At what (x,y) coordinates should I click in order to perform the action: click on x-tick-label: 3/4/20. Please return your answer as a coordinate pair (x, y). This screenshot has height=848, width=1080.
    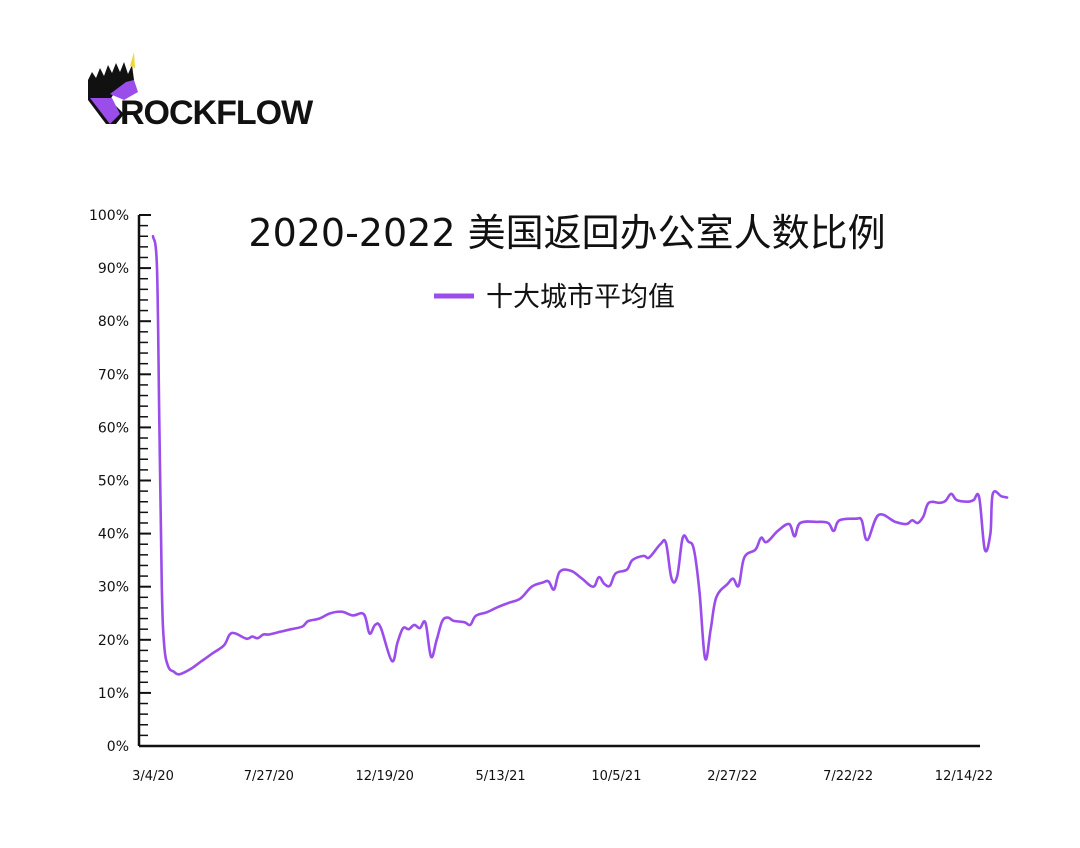
    Looking at the image, I should click on (153, 776).